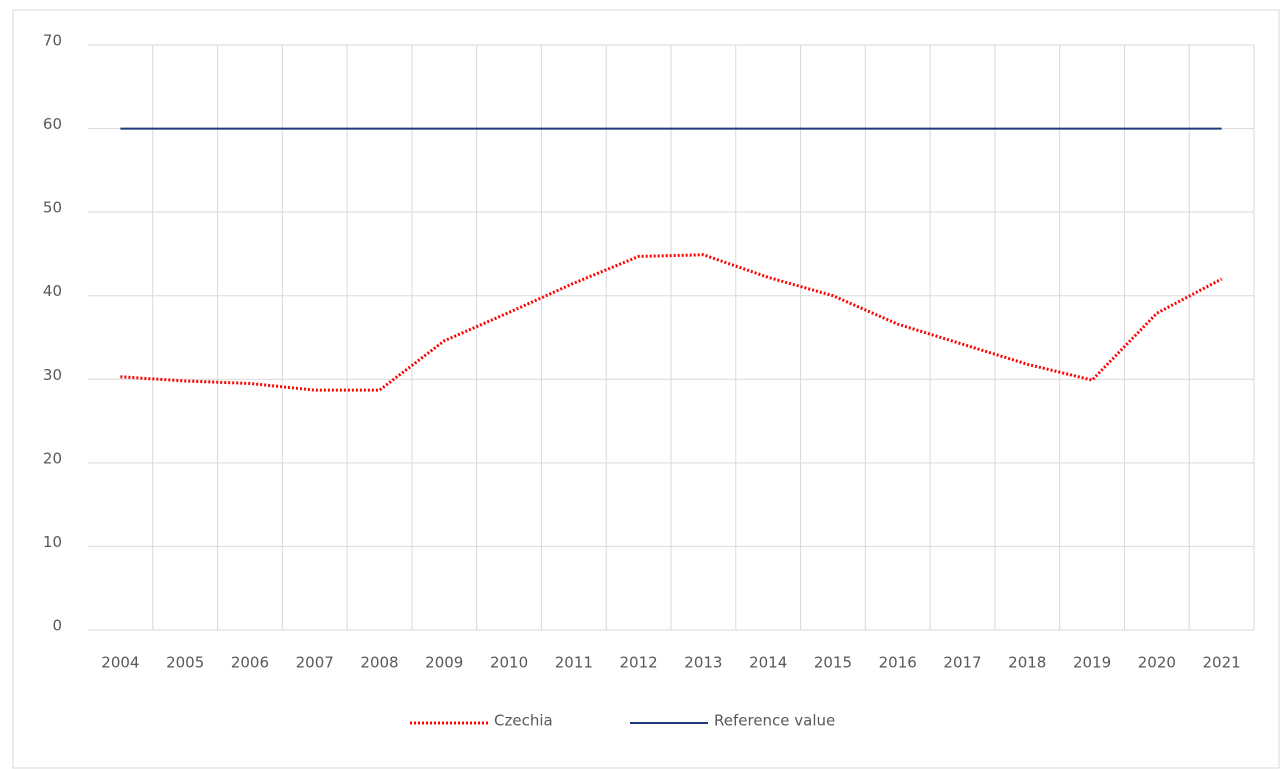 The width and height of the screenshot is (1280, 769). I want to click on y-tick-label: 0, so click(57, 626).